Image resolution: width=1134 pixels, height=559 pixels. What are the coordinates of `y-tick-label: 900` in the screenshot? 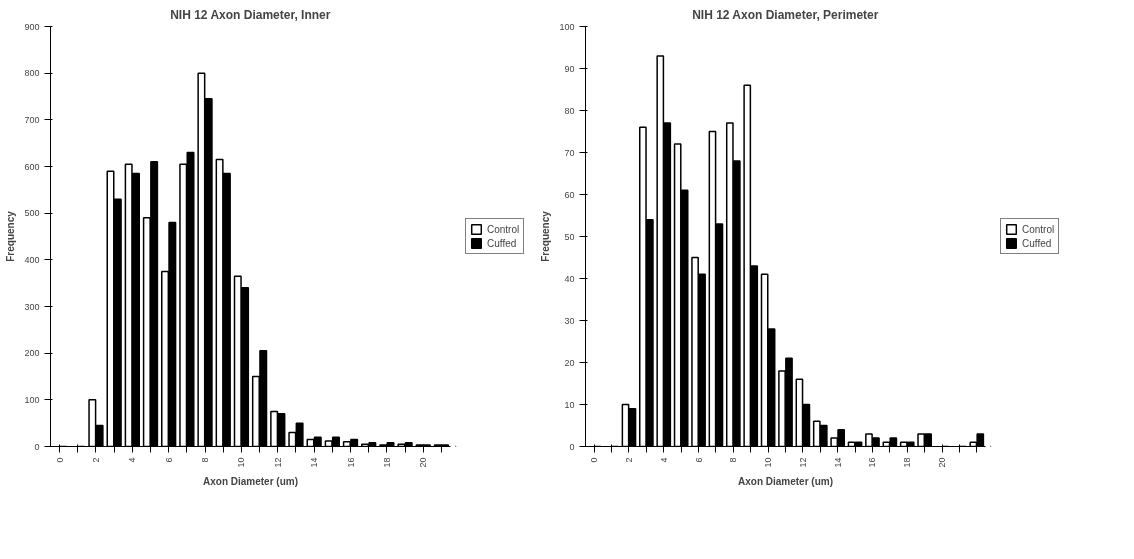 It's located at (32, 26).